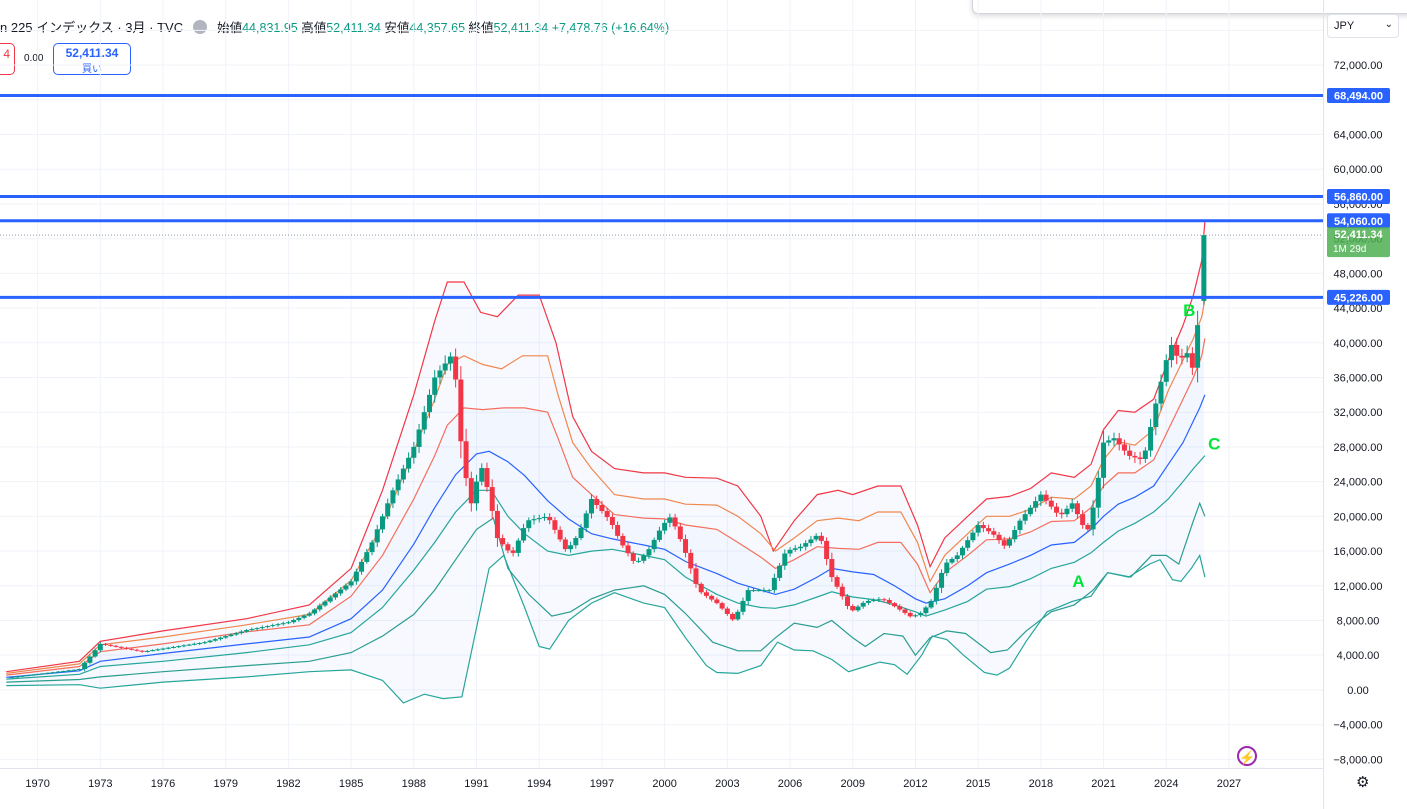  What do you see at coordinates (476, 784) in the screenshot?
I see `x-tick-label: 1991` at bounding box center [476, 784].